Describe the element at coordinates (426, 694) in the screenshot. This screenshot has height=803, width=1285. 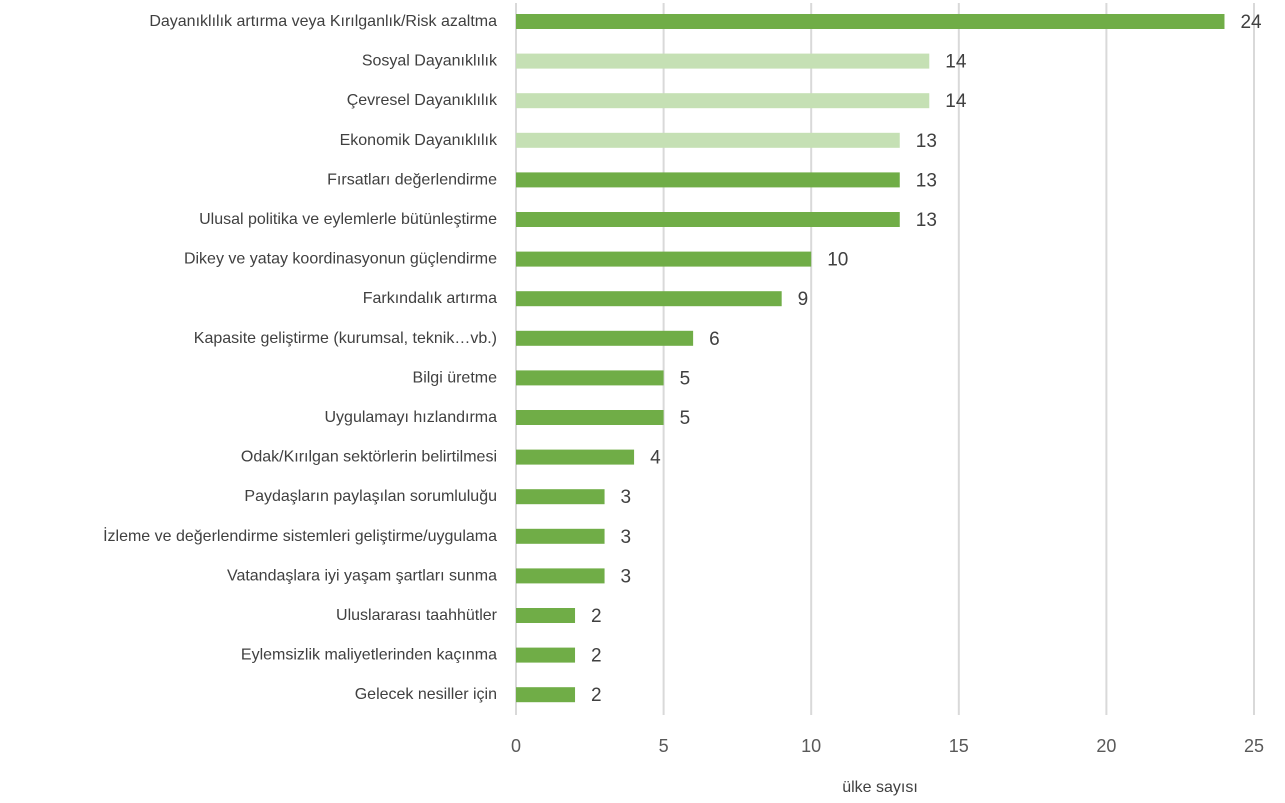
I see `category-label: Gelecek nesiller için` at that location.